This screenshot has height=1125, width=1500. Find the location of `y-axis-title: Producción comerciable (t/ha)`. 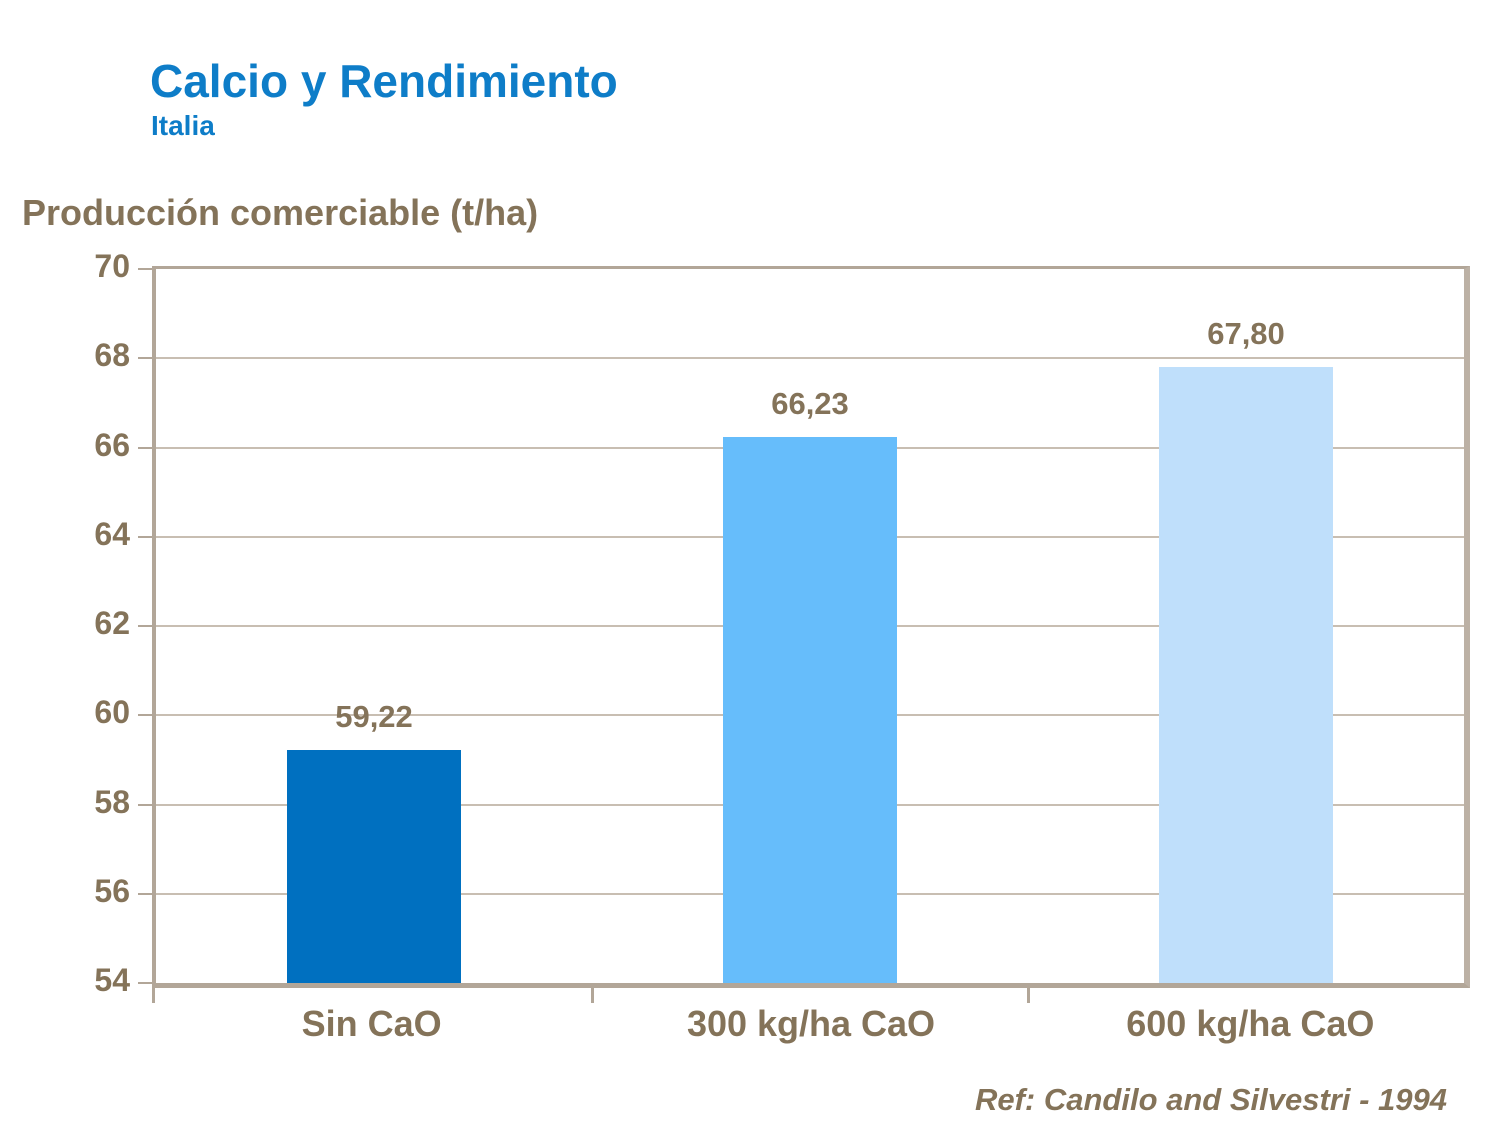

y-axis-title: Producción comerciable (t/ha) is located at coordinates (280, 212).